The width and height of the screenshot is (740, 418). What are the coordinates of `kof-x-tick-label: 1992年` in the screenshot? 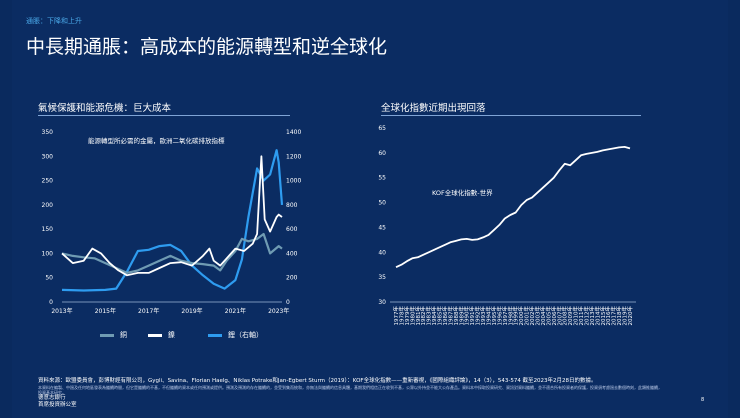 It's located at (478, 315).